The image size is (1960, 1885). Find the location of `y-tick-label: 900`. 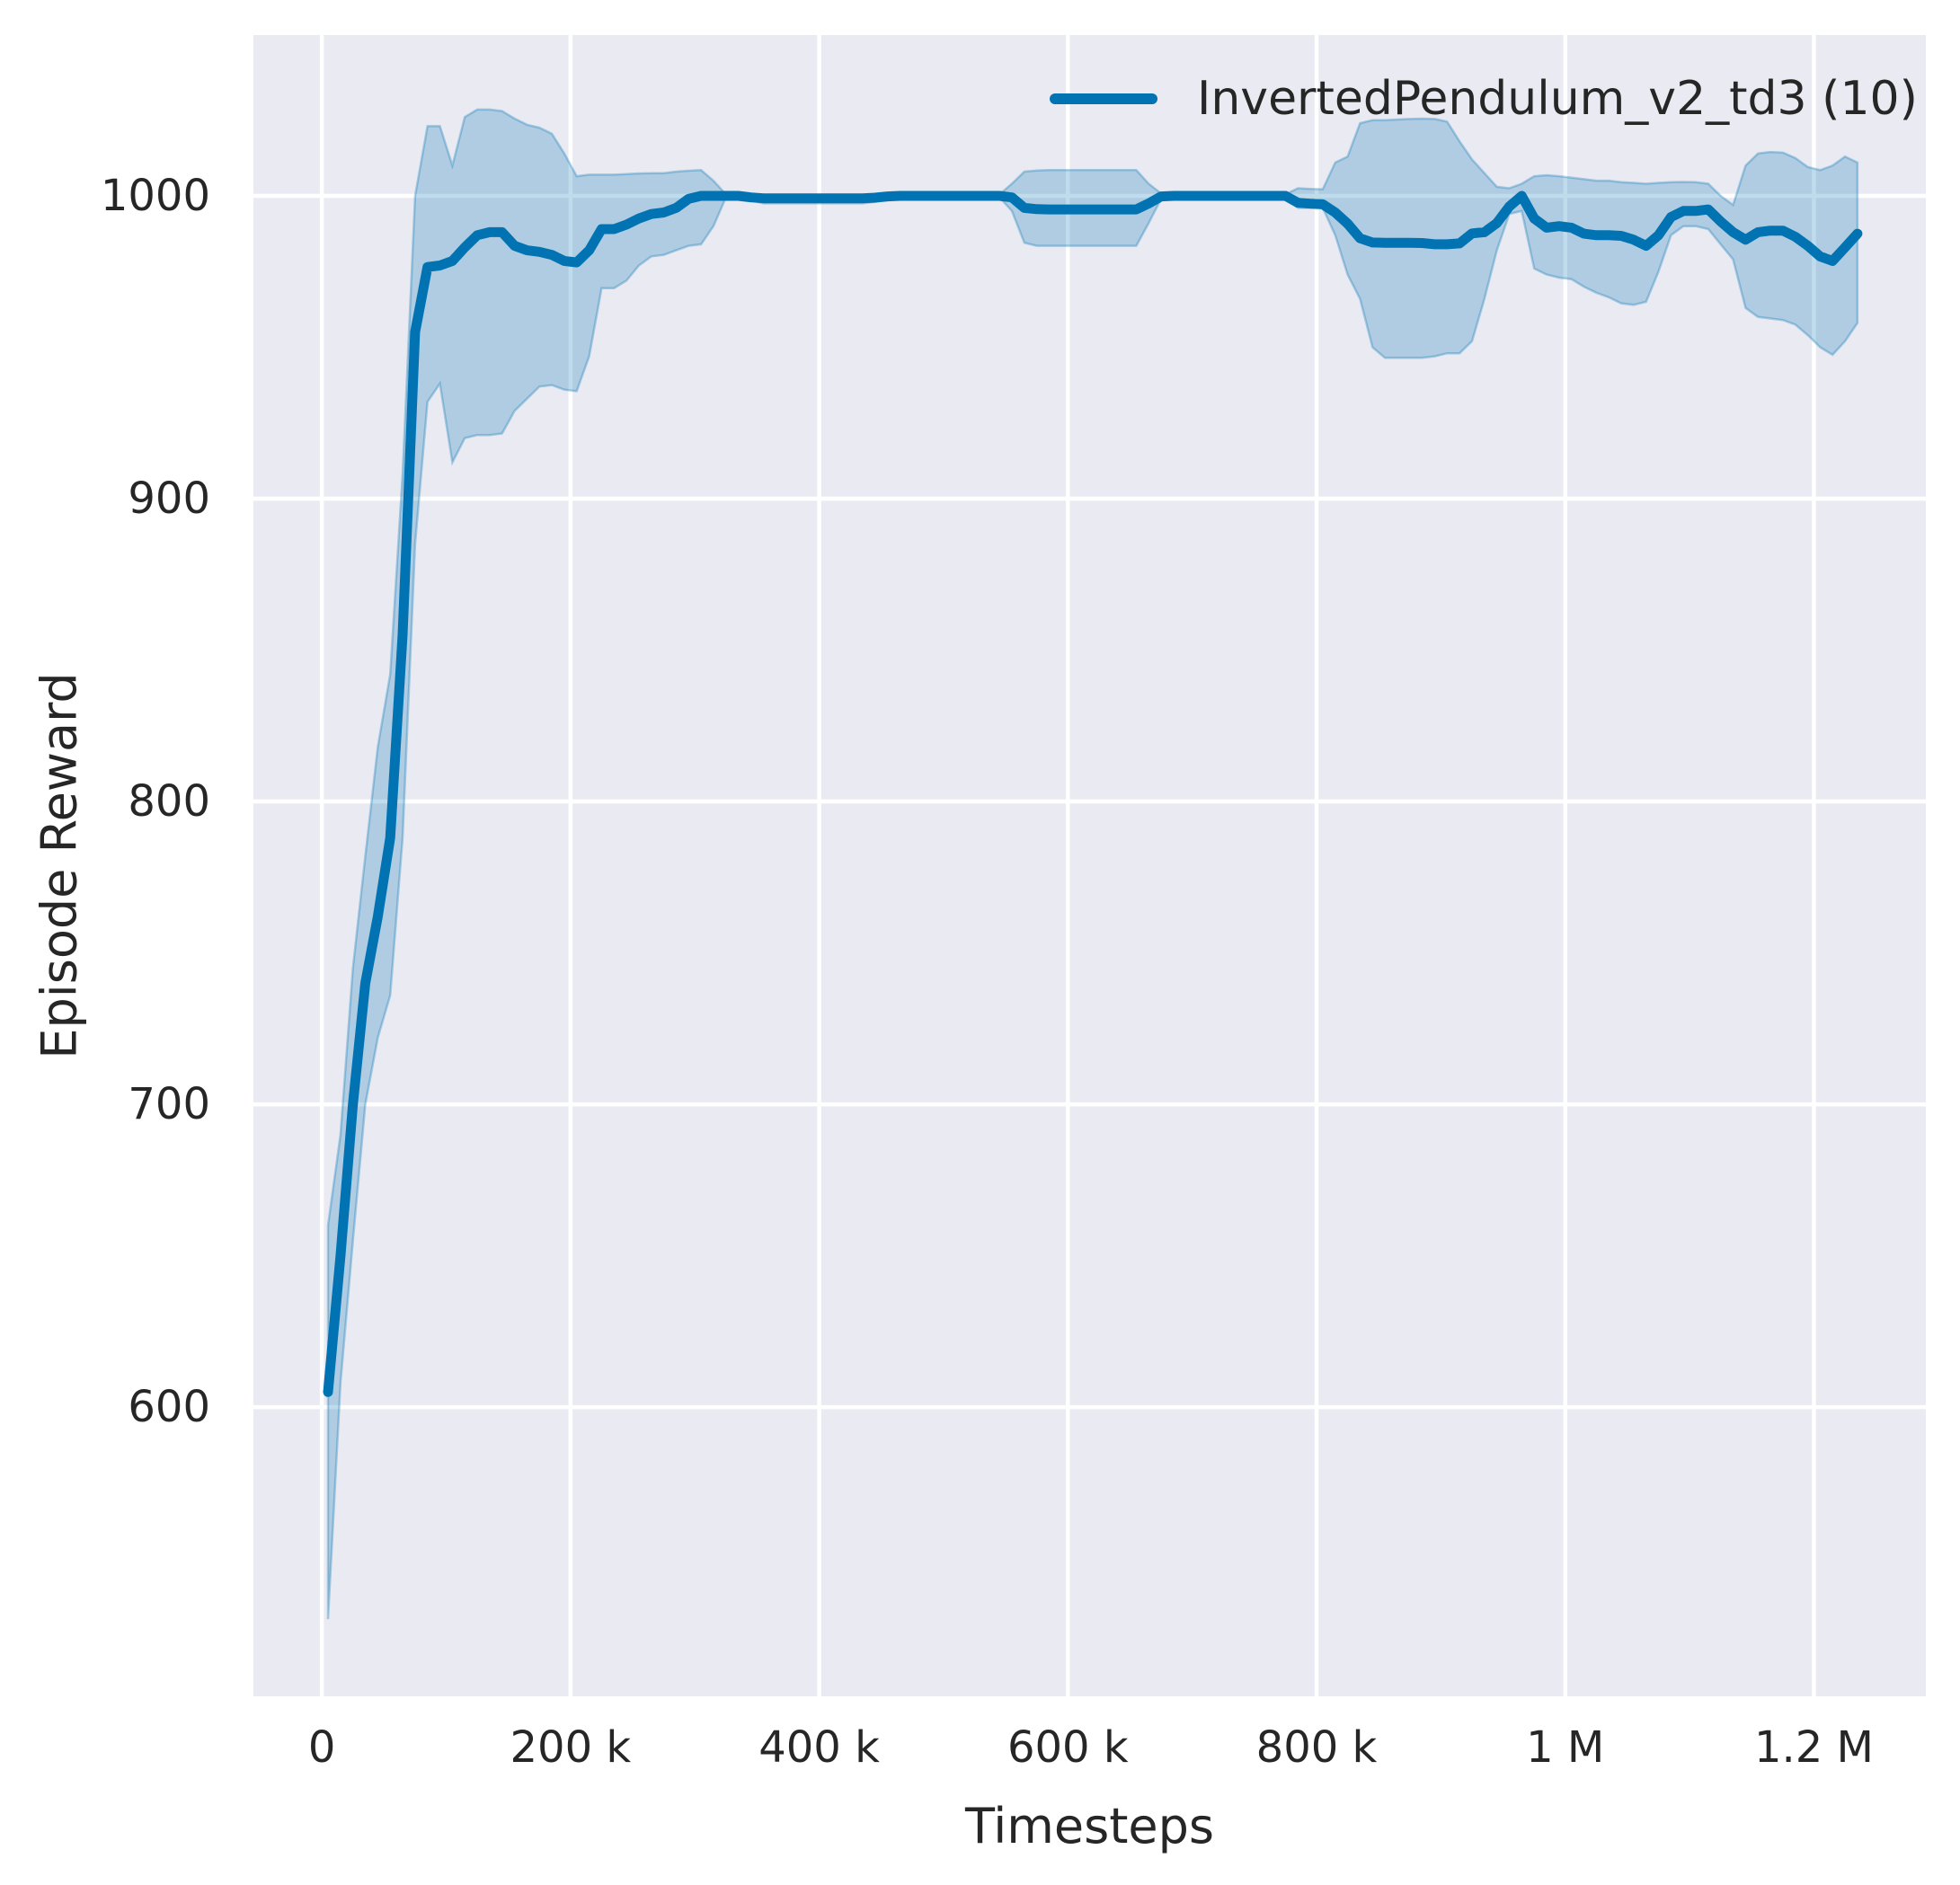

y-tick-label: 900 is located at coordinates (169, 498).